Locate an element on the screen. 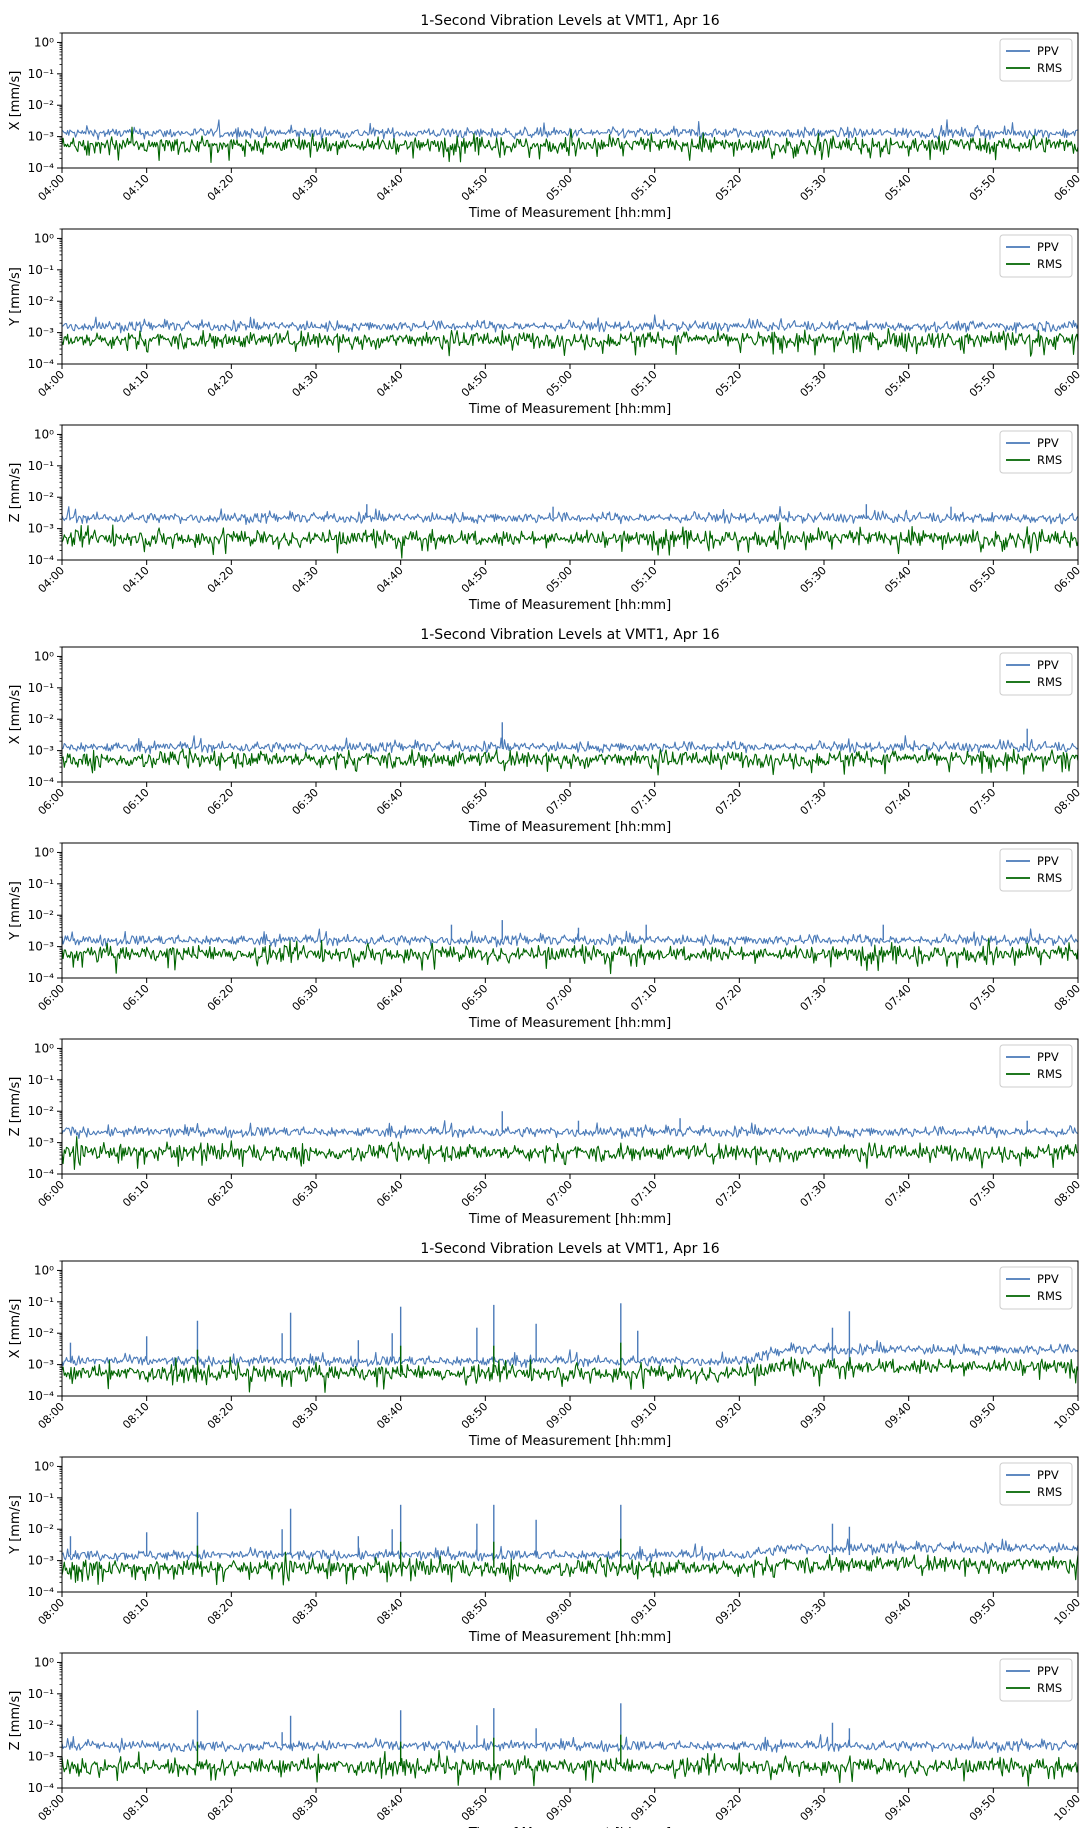 This screenshot has height=1828, width=1083. x-tick-label: 08:10 is located at coordinates (136, 1808).